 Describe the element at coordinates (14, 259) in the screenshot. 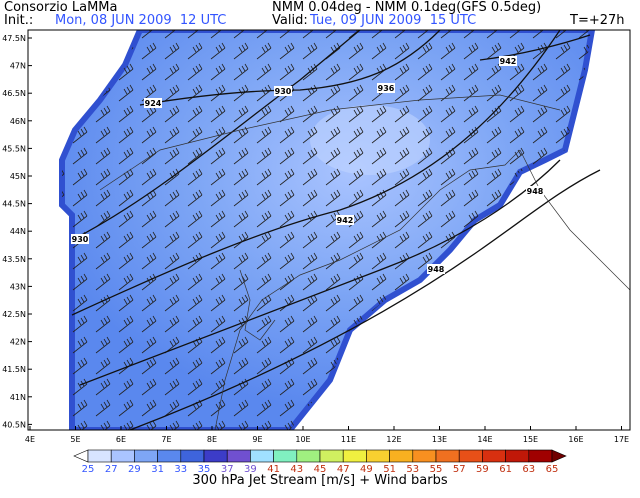

I see `lat-label: 43.5N` at that location.